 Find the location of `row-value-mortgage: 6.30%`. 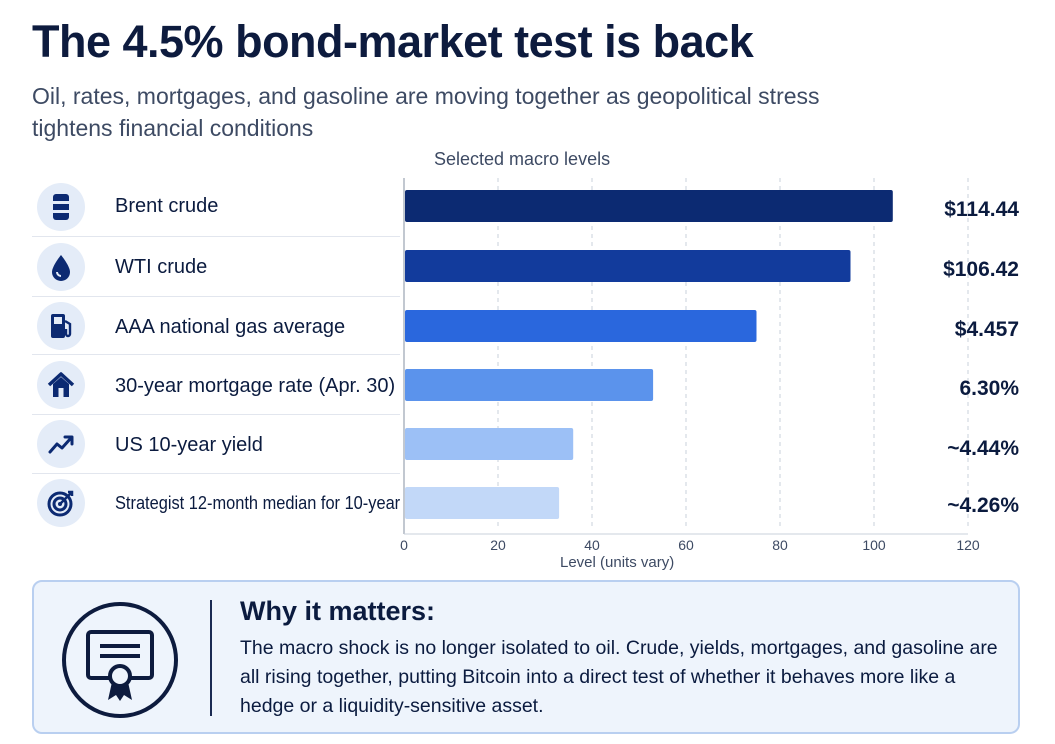

row-value-mortgage: 6.30% is located at coordinates (989, 388).